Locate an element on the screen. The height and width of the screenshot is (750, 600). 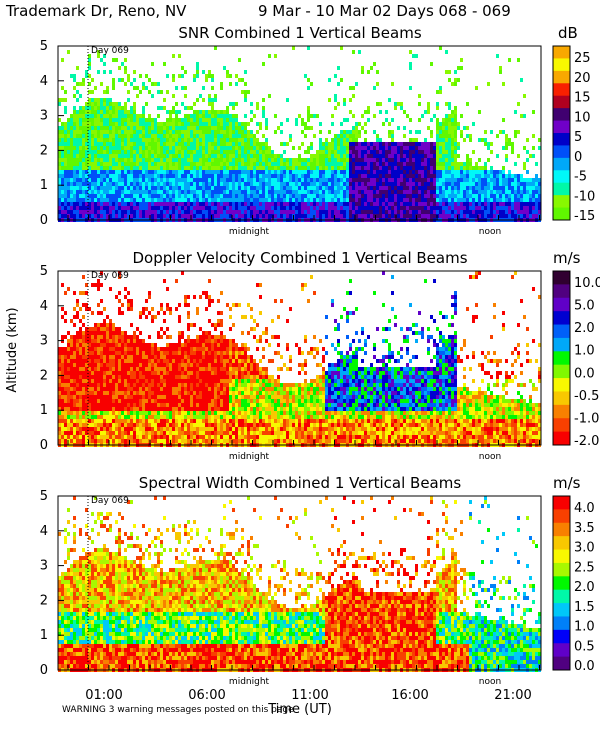
date-range: 9 Mar - 10 Mar 02 Days 068 - 069 is located at coordinates (384, 11).